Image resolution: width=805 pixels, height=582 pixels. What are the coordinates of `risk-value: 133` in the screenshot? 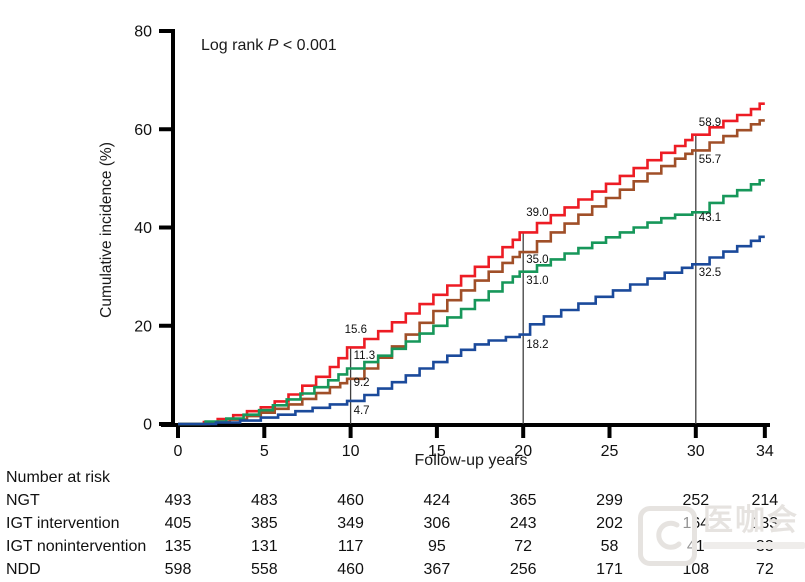 It's located at (765, 523).